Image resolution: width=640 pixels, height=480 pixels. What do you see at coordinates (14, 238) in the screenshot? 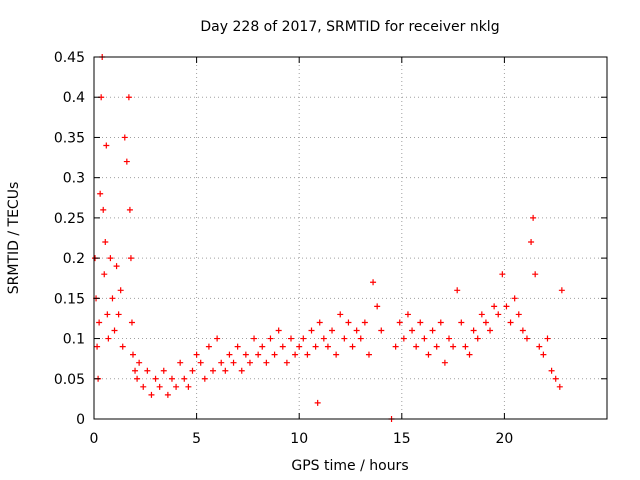
I see `y-axis-label: SRMTID / TECUs` at bounding box center [14, 238].